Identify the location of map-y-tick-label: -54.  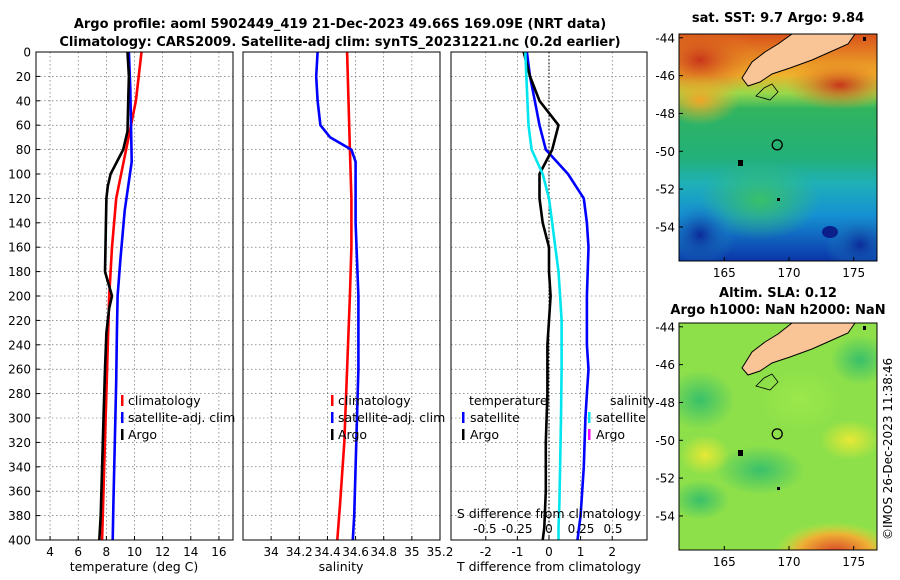
(665, 516).